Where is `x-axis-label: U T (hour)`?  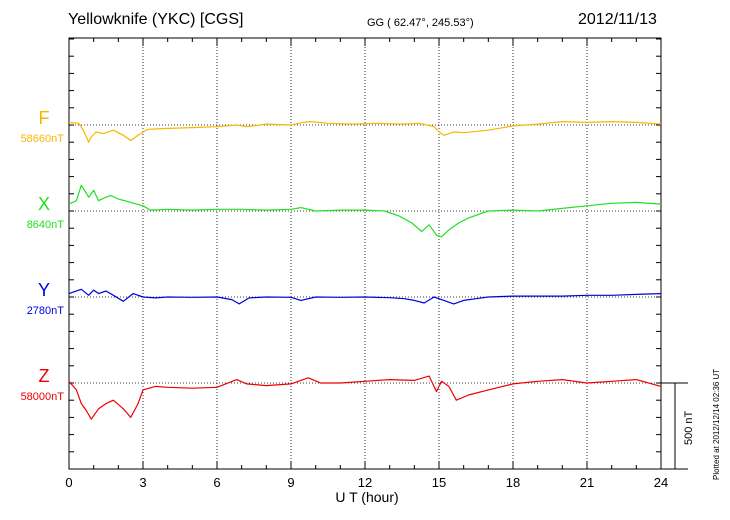
x-axis-label: U T (hour) is located at coordinates (366, 497).